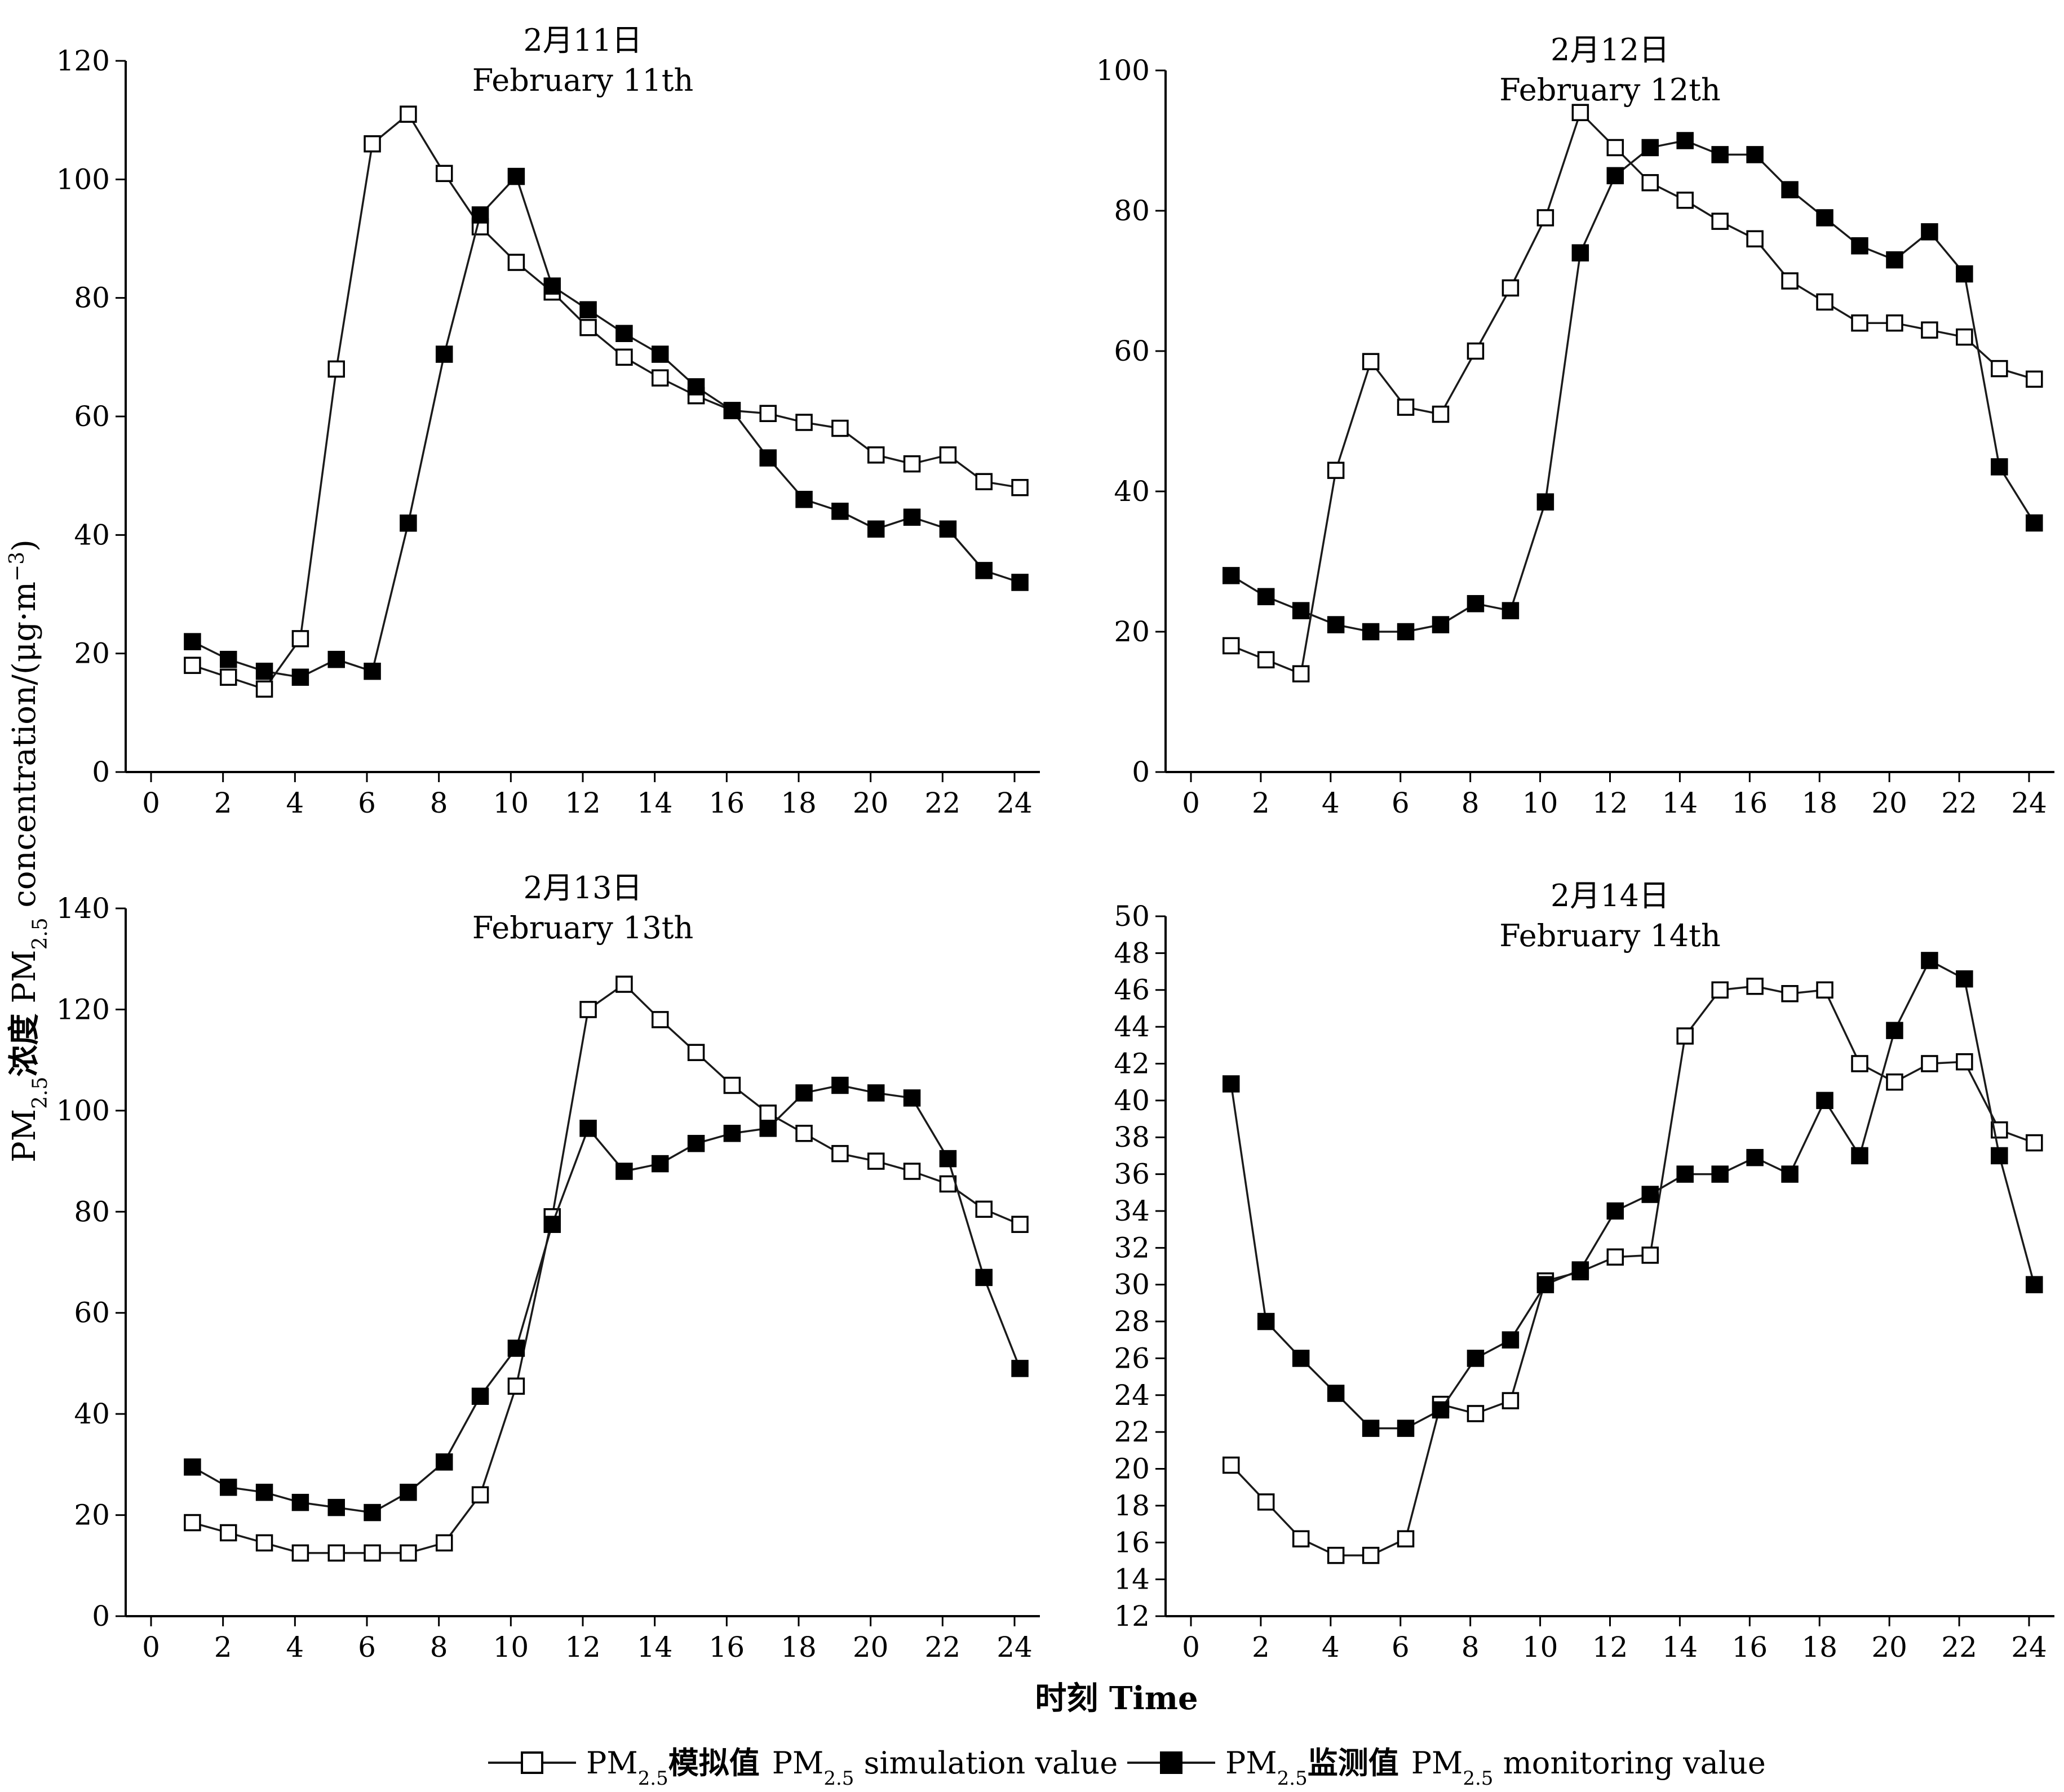 The height and width of the screenshot is (1792, 2064). I want to click on y-tick-label: 26, so click(1132, 1358).